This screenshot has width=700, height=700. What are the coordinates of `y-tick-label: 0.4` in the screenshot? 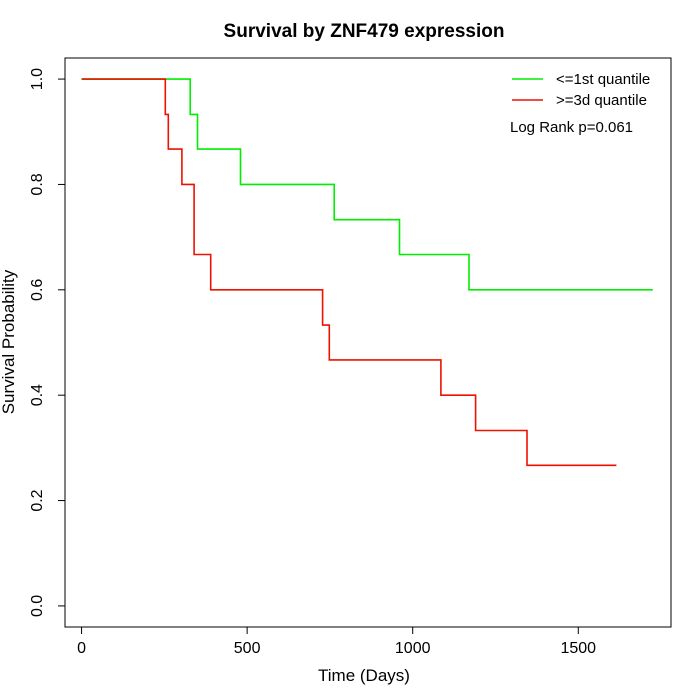 It's located at (37, 395).